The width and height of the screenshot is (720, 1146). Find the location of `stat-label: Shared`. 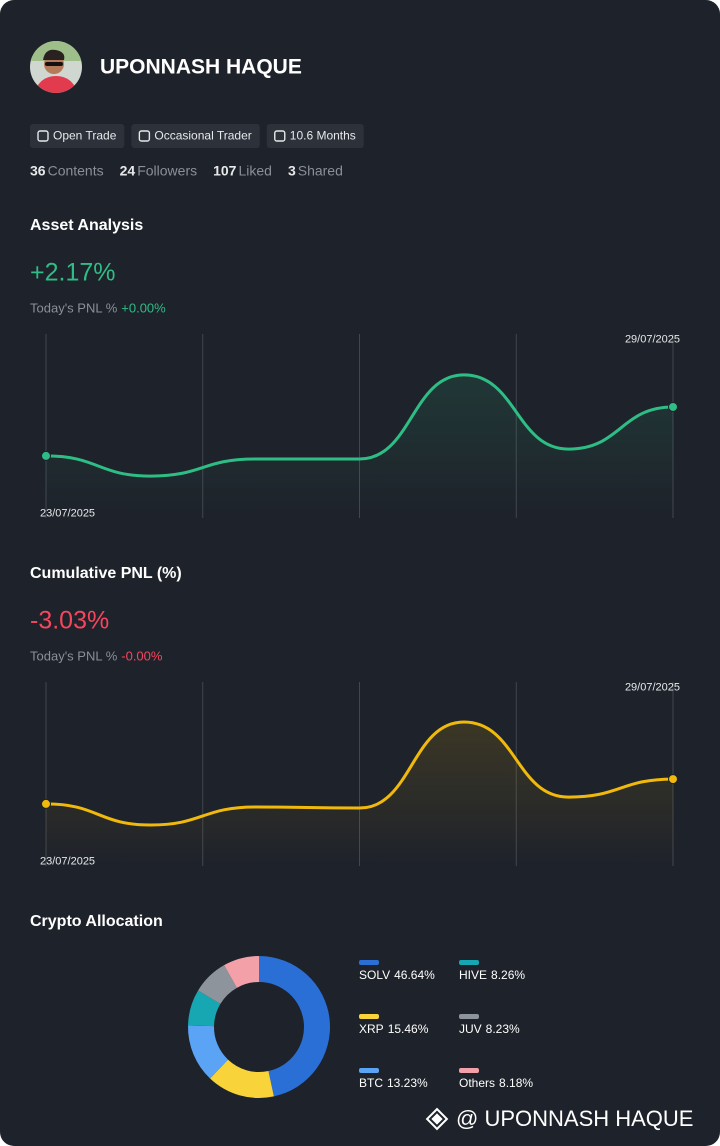

stat-label: Shared is located at coordinates (320, 171).